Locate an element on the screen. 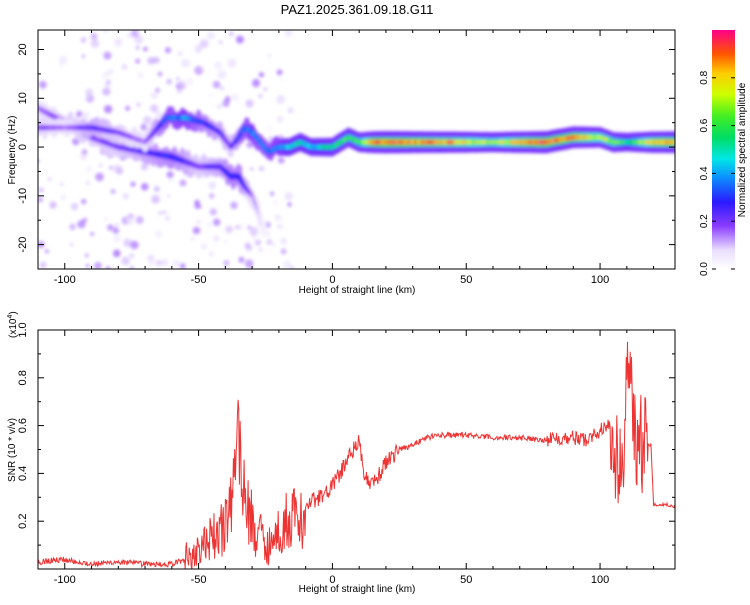 This screenshot has width=750, height=605. colorbar-tick-label: 0.8 is located at coordinates (704, 77).